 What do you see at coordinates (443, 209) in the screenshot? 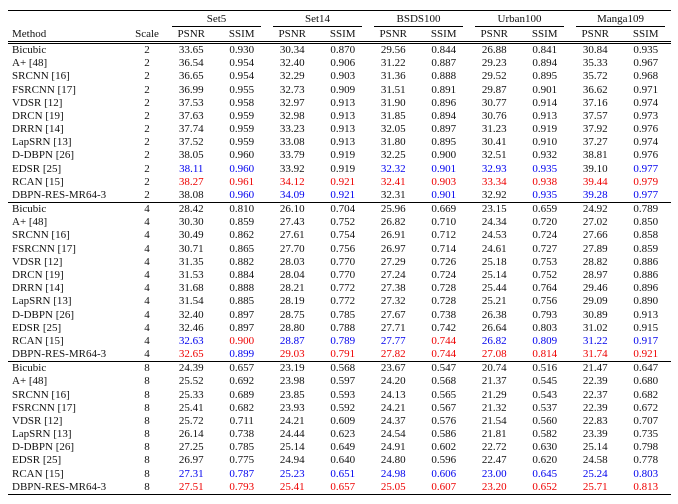
I see `ssim-value-cell: 0.669` at bounding box center [443, 209].